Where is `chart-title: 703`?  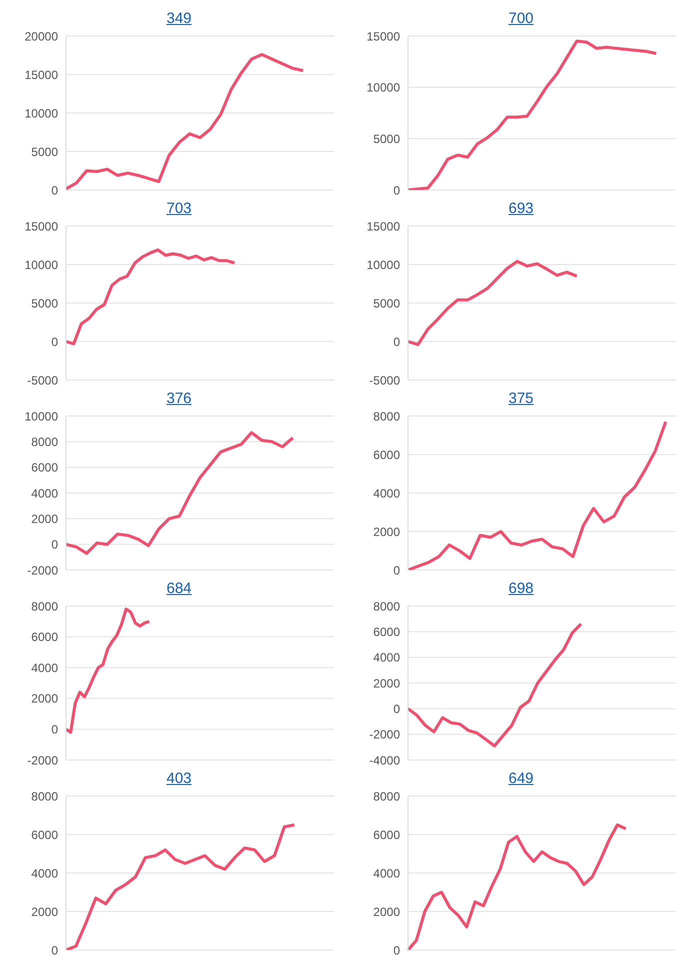
chart-title: 703 is located at coordinates (179, 209).